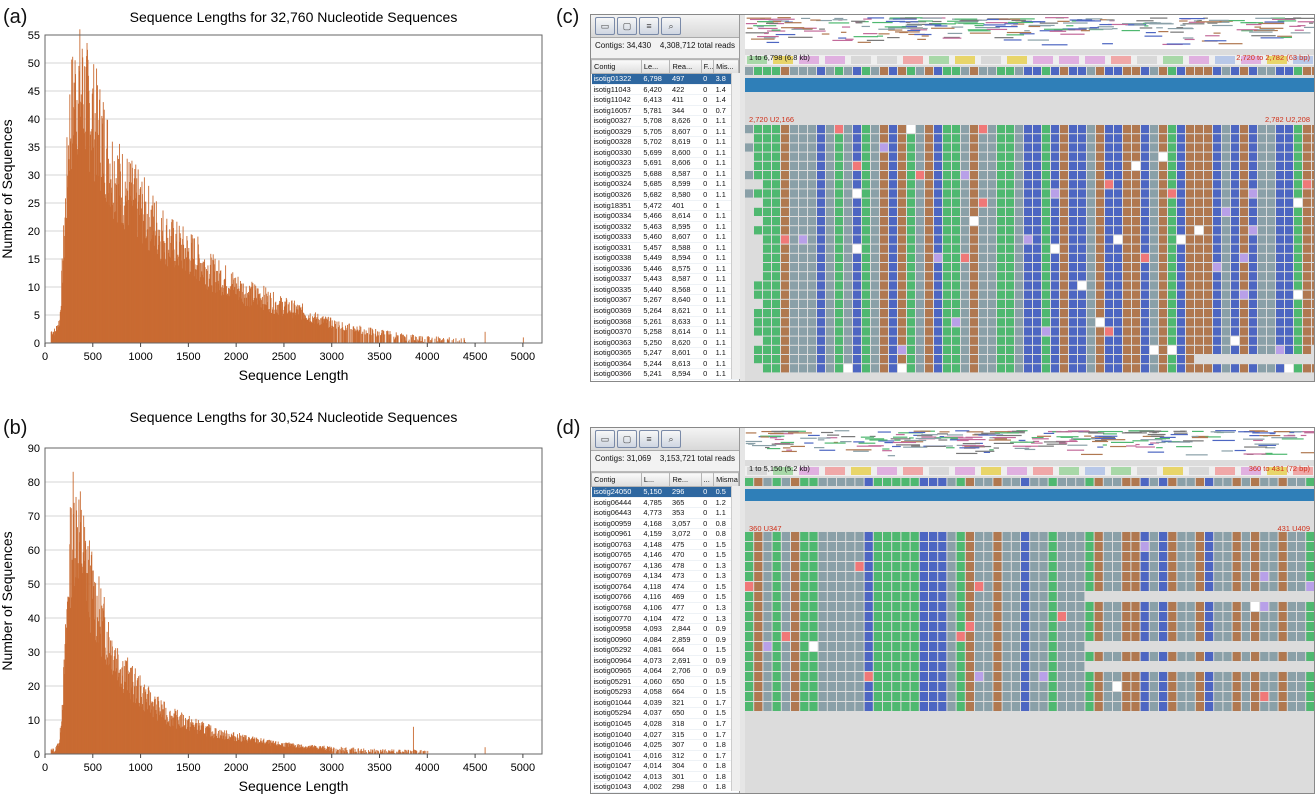 This screenshot has width=1315, height=798. I want to click on table-row: isotig00326 5,682 8,580 0 1.1, so click(665, 195).